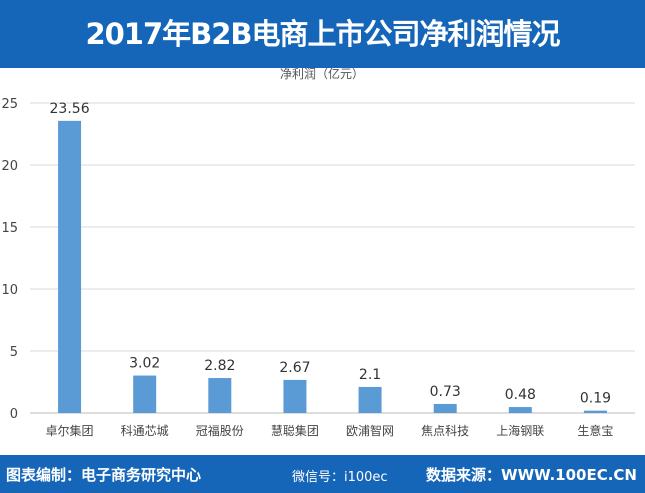 The width and height of the screenshot is (645, 493). I want to click on x-tick-label: 欧浦智网, so click(370, 430).